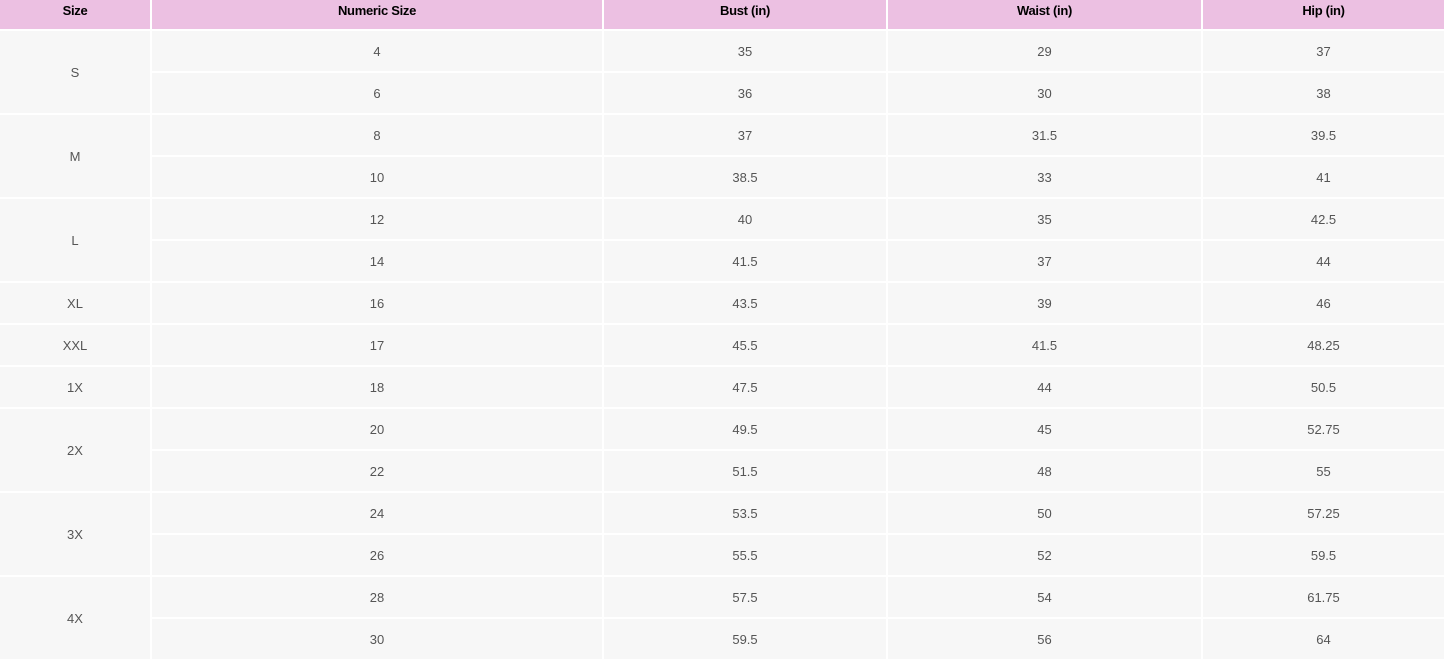 The height and width of the screenshot is (661, 1445). I want to click on hip-cell: 57.25, so click(1323, 513).